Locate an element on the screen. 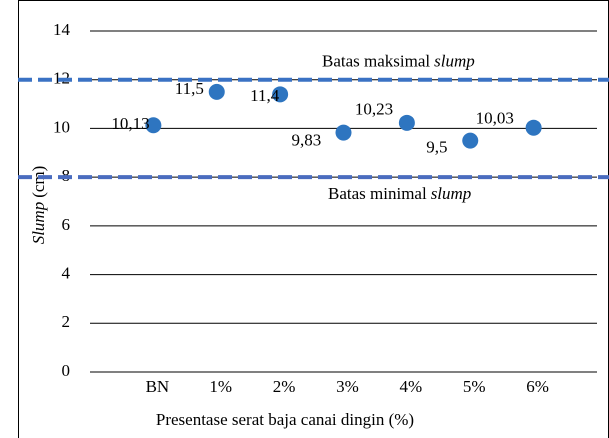 This screenshot has width=609, height=438. data-label: 11,5 is located at coordinates (189, 88).